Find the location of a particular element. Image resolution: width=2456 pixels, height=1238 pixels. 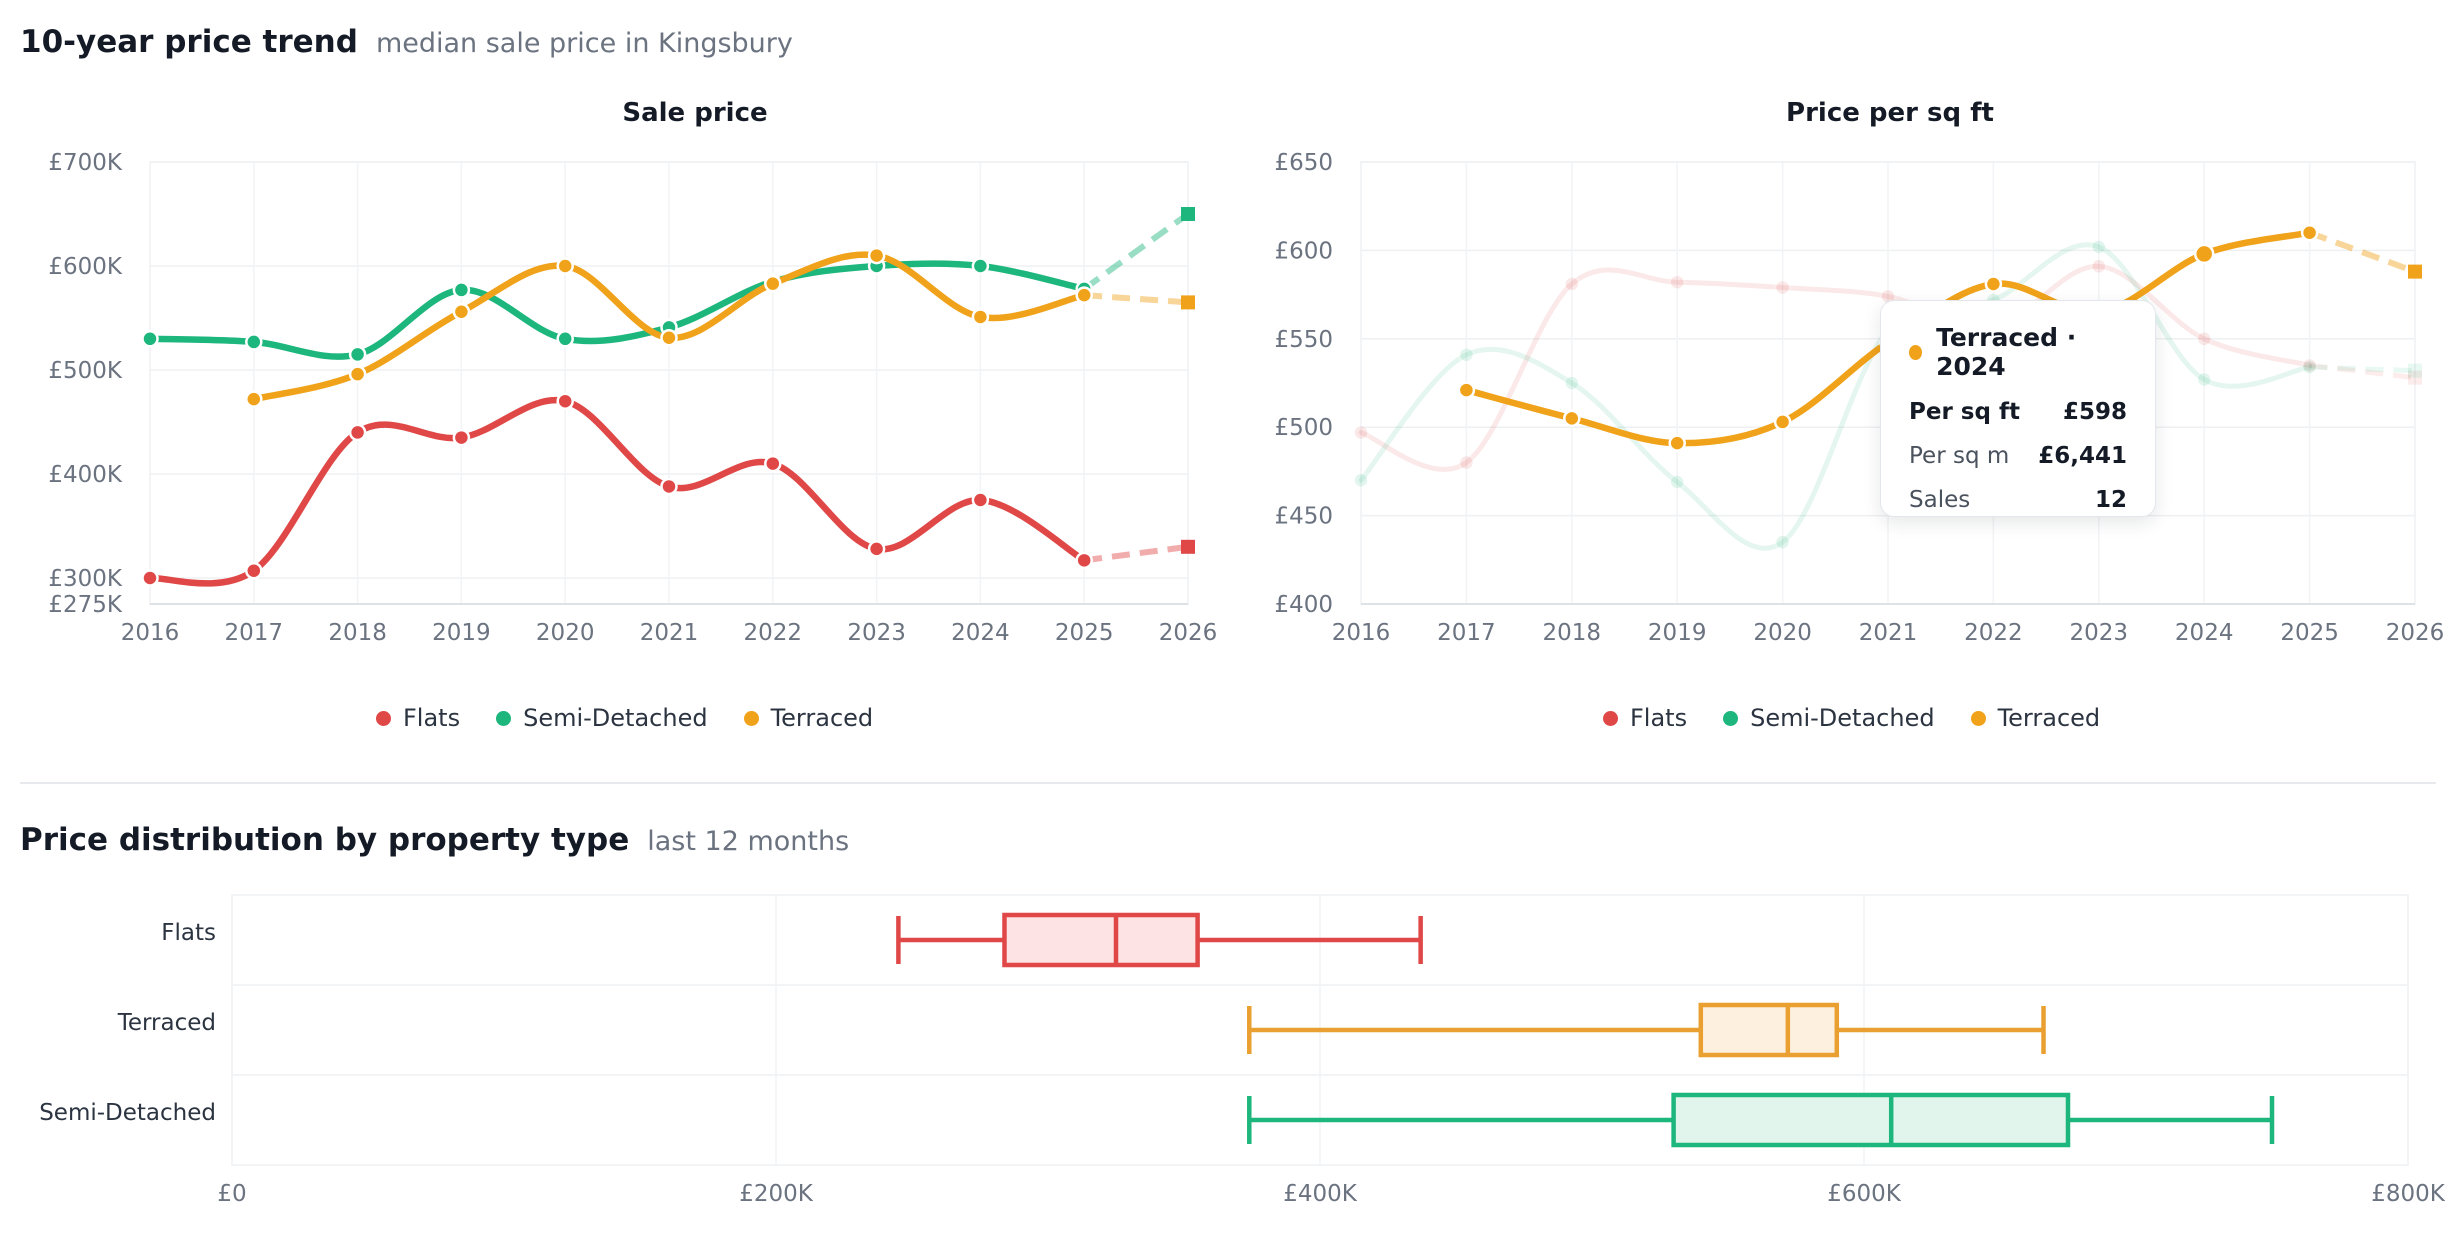

x-tick-label: 2022 is located at coordinates (1993, 633).